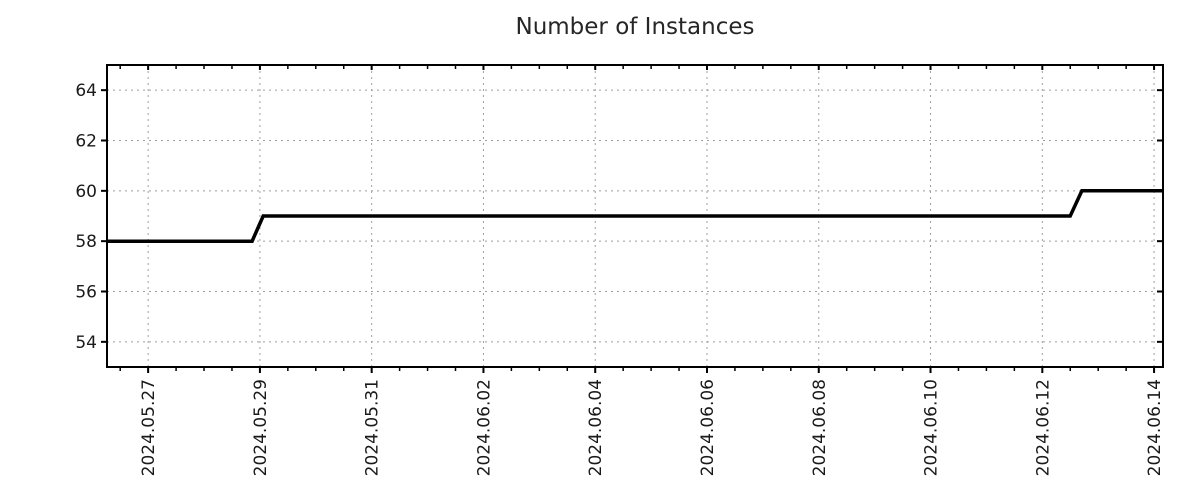  Describe the element at coordinates (86, 242) in the screenshot. I see `y-tick-label: 58` at that location.